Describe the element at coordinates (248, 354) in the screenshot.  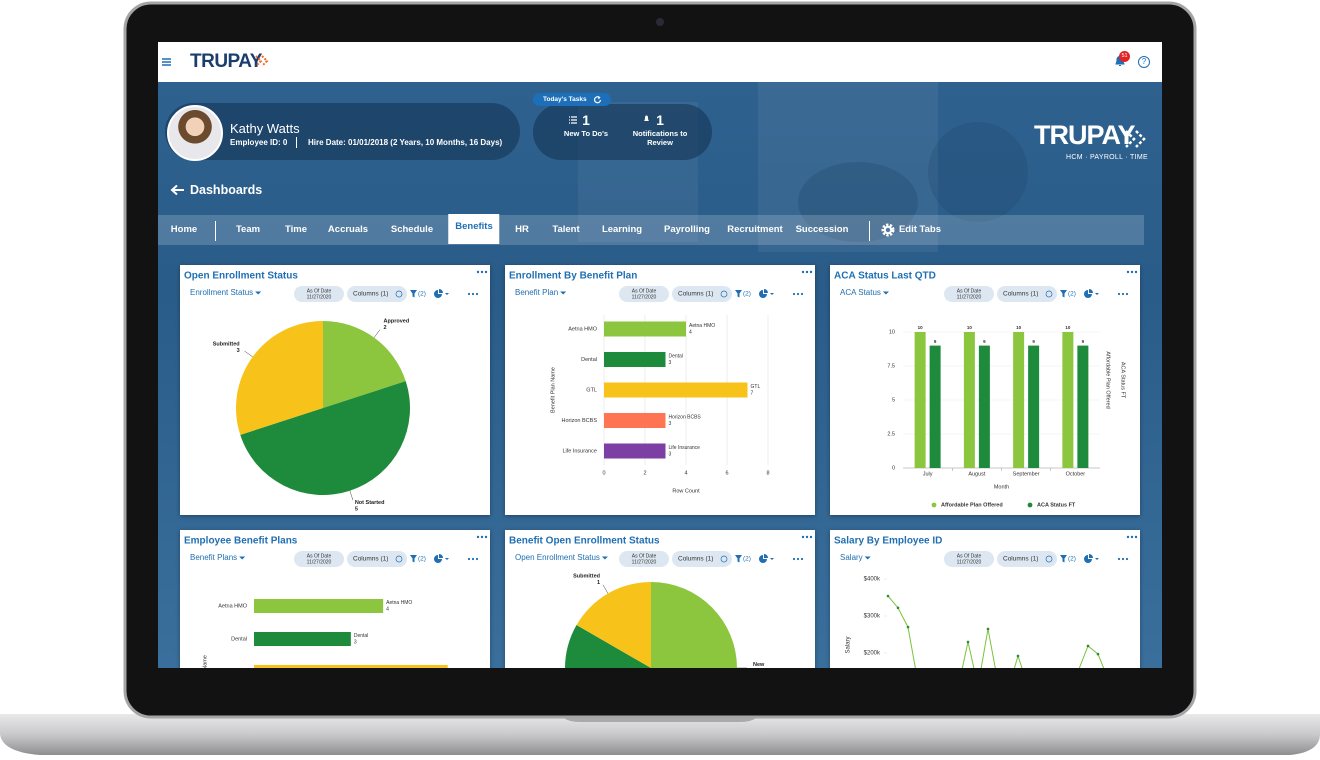
I see `leader-line` at that location.